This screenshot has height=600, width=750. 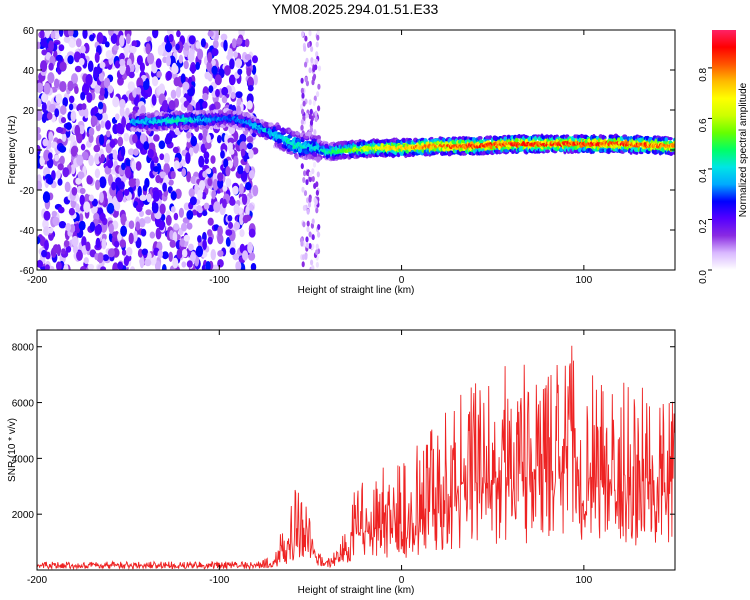 I want to click on colorbar-tick-label: 0.2, so click(x=703, y=226).